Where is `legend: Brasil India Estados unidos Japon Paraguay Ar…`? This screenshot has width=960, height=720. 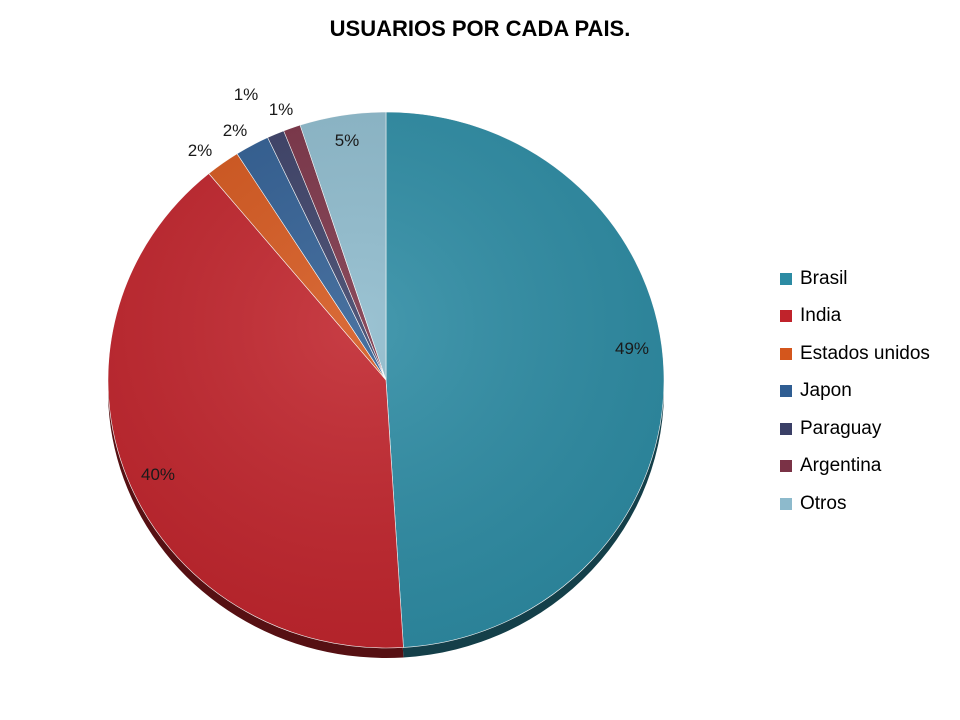 legend: Brasil India Estados unidos Japon Paraguay Ar… is located at coordinates (855, 391).